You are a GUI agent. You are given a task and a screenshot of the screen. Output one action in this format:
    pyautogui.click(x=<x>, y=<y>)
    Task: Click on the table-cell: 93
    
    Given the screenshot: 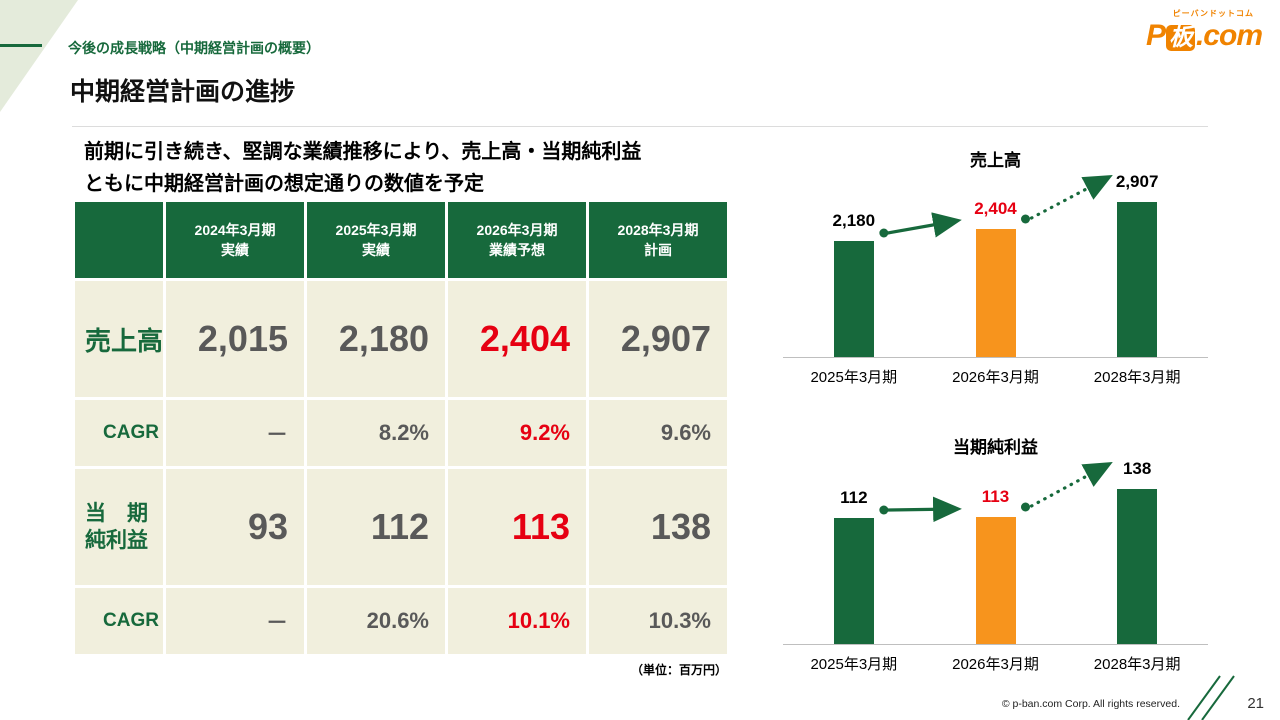 What is the action you would take?
    pyautogui.click(x=235, y=527)
    